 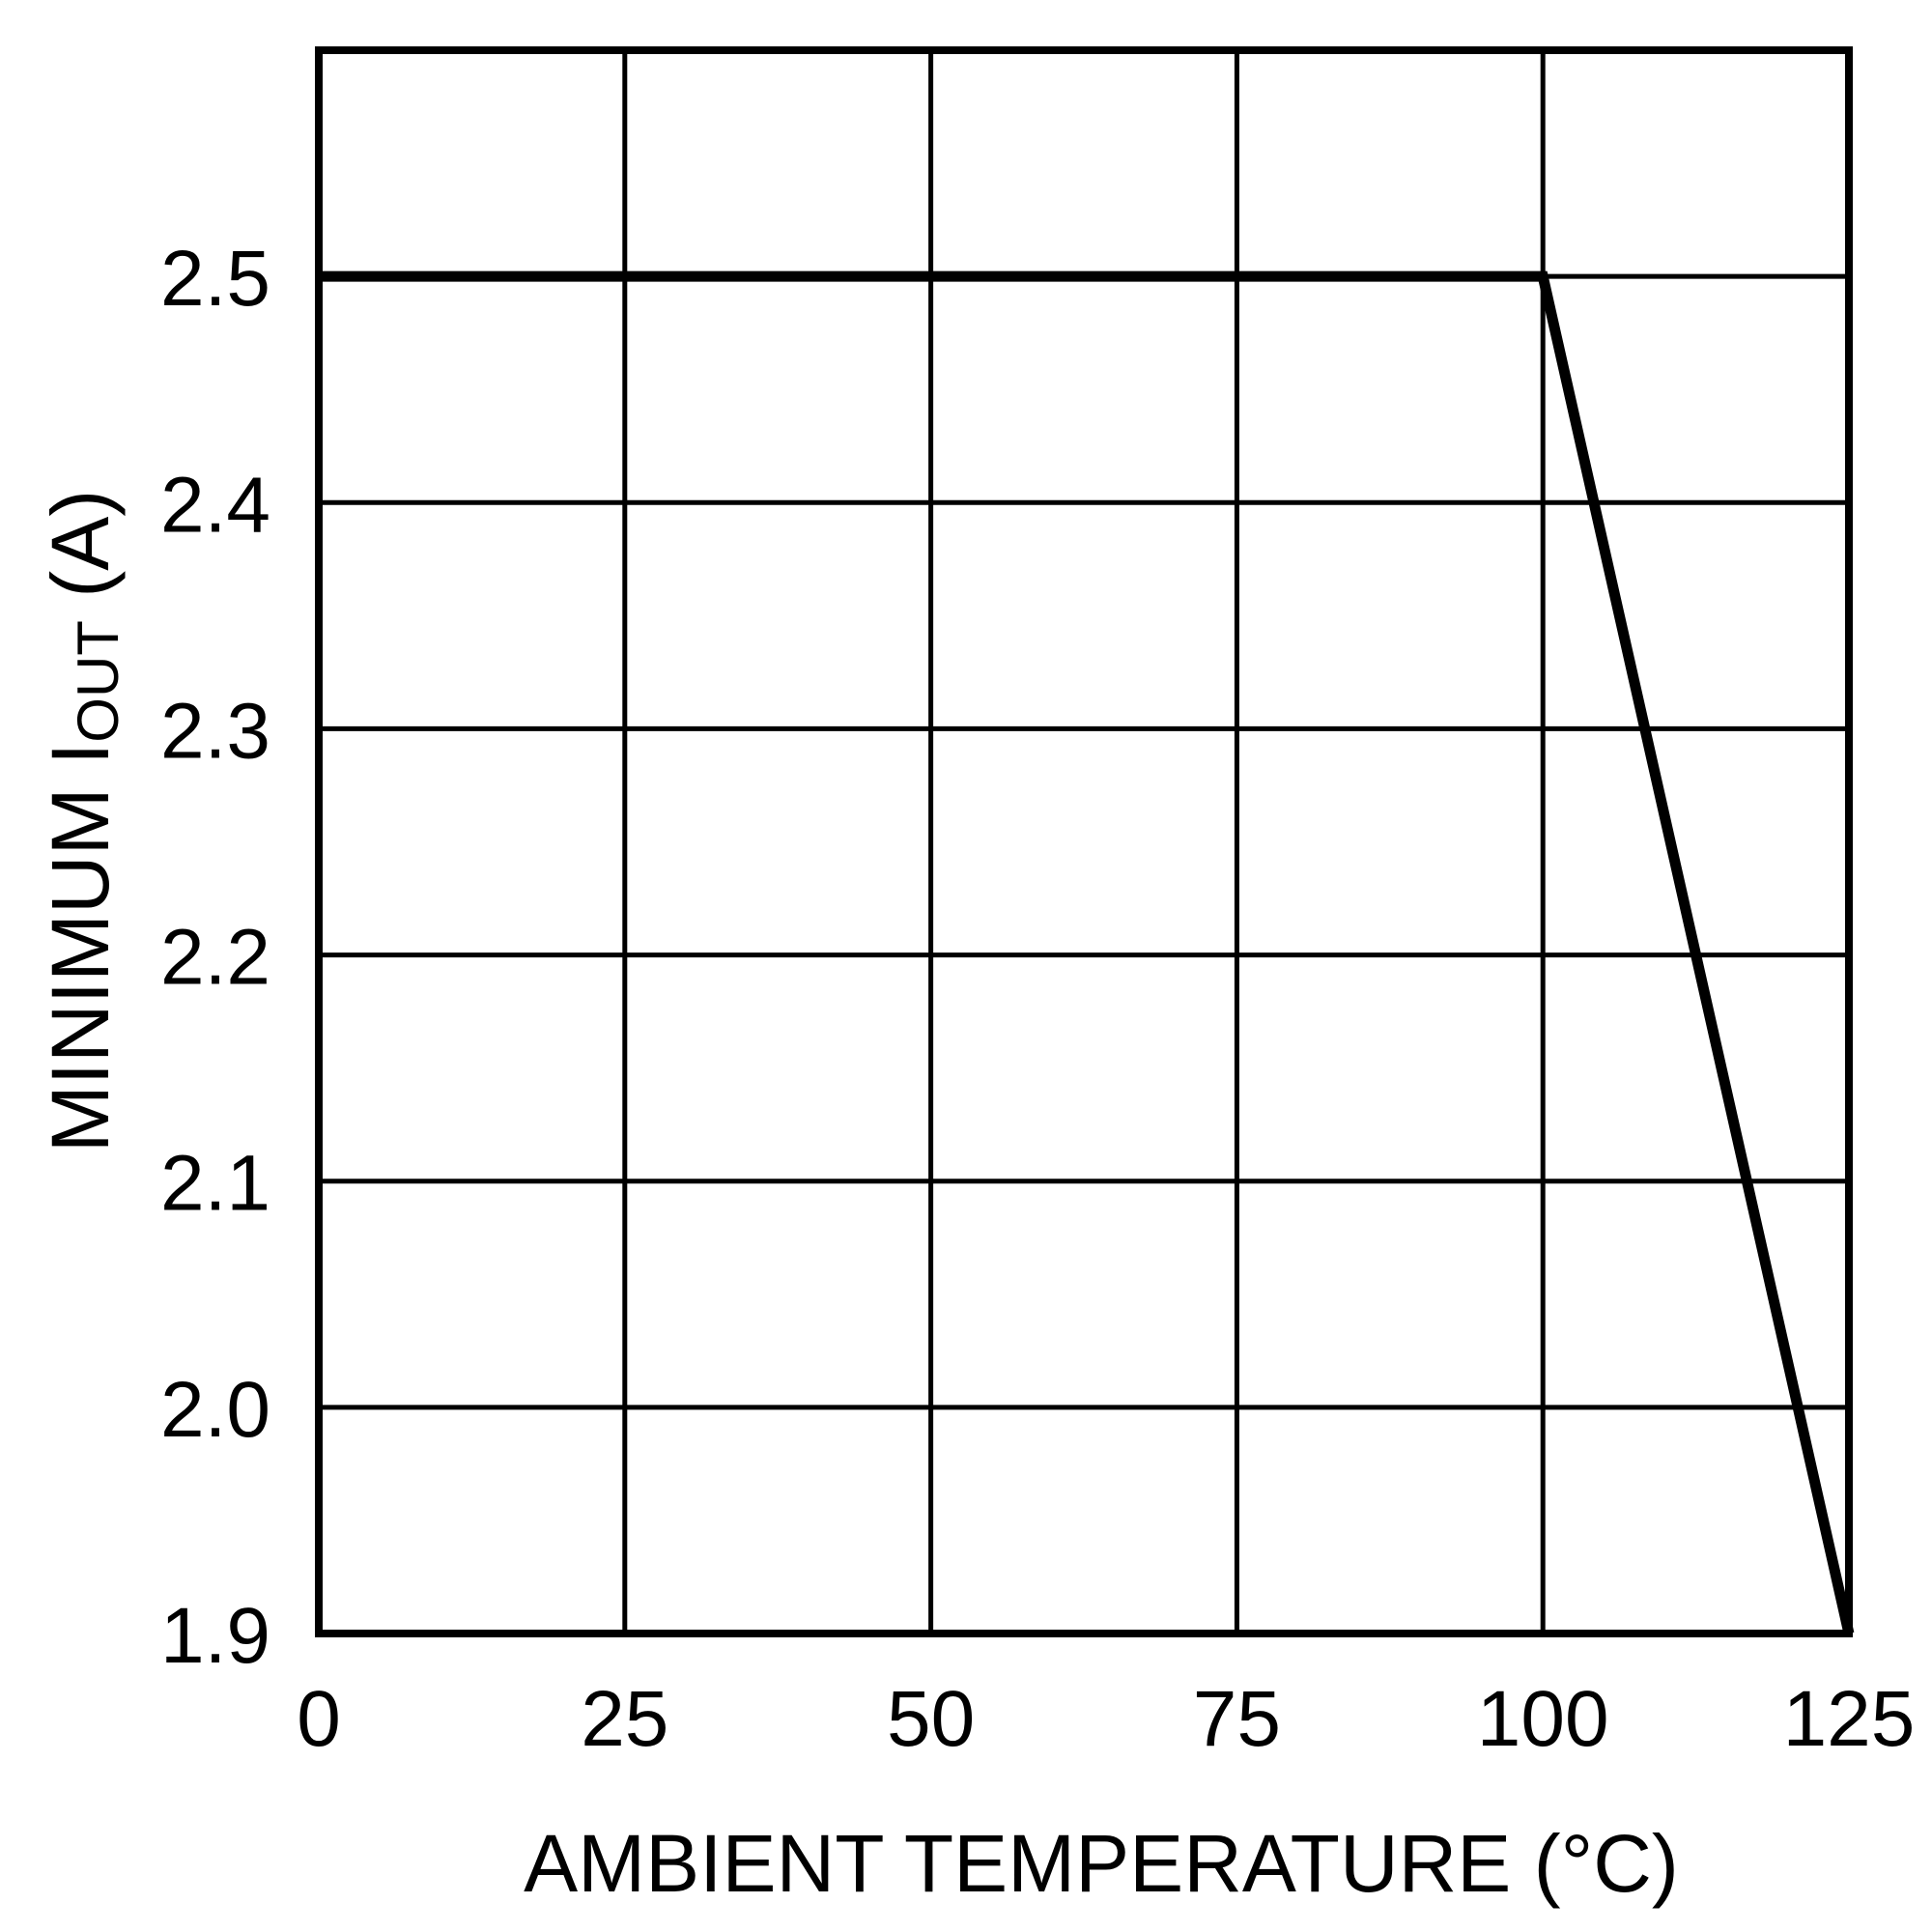 I want to click on y-axis-title-suffix: (A), so click(x=80, y=555).